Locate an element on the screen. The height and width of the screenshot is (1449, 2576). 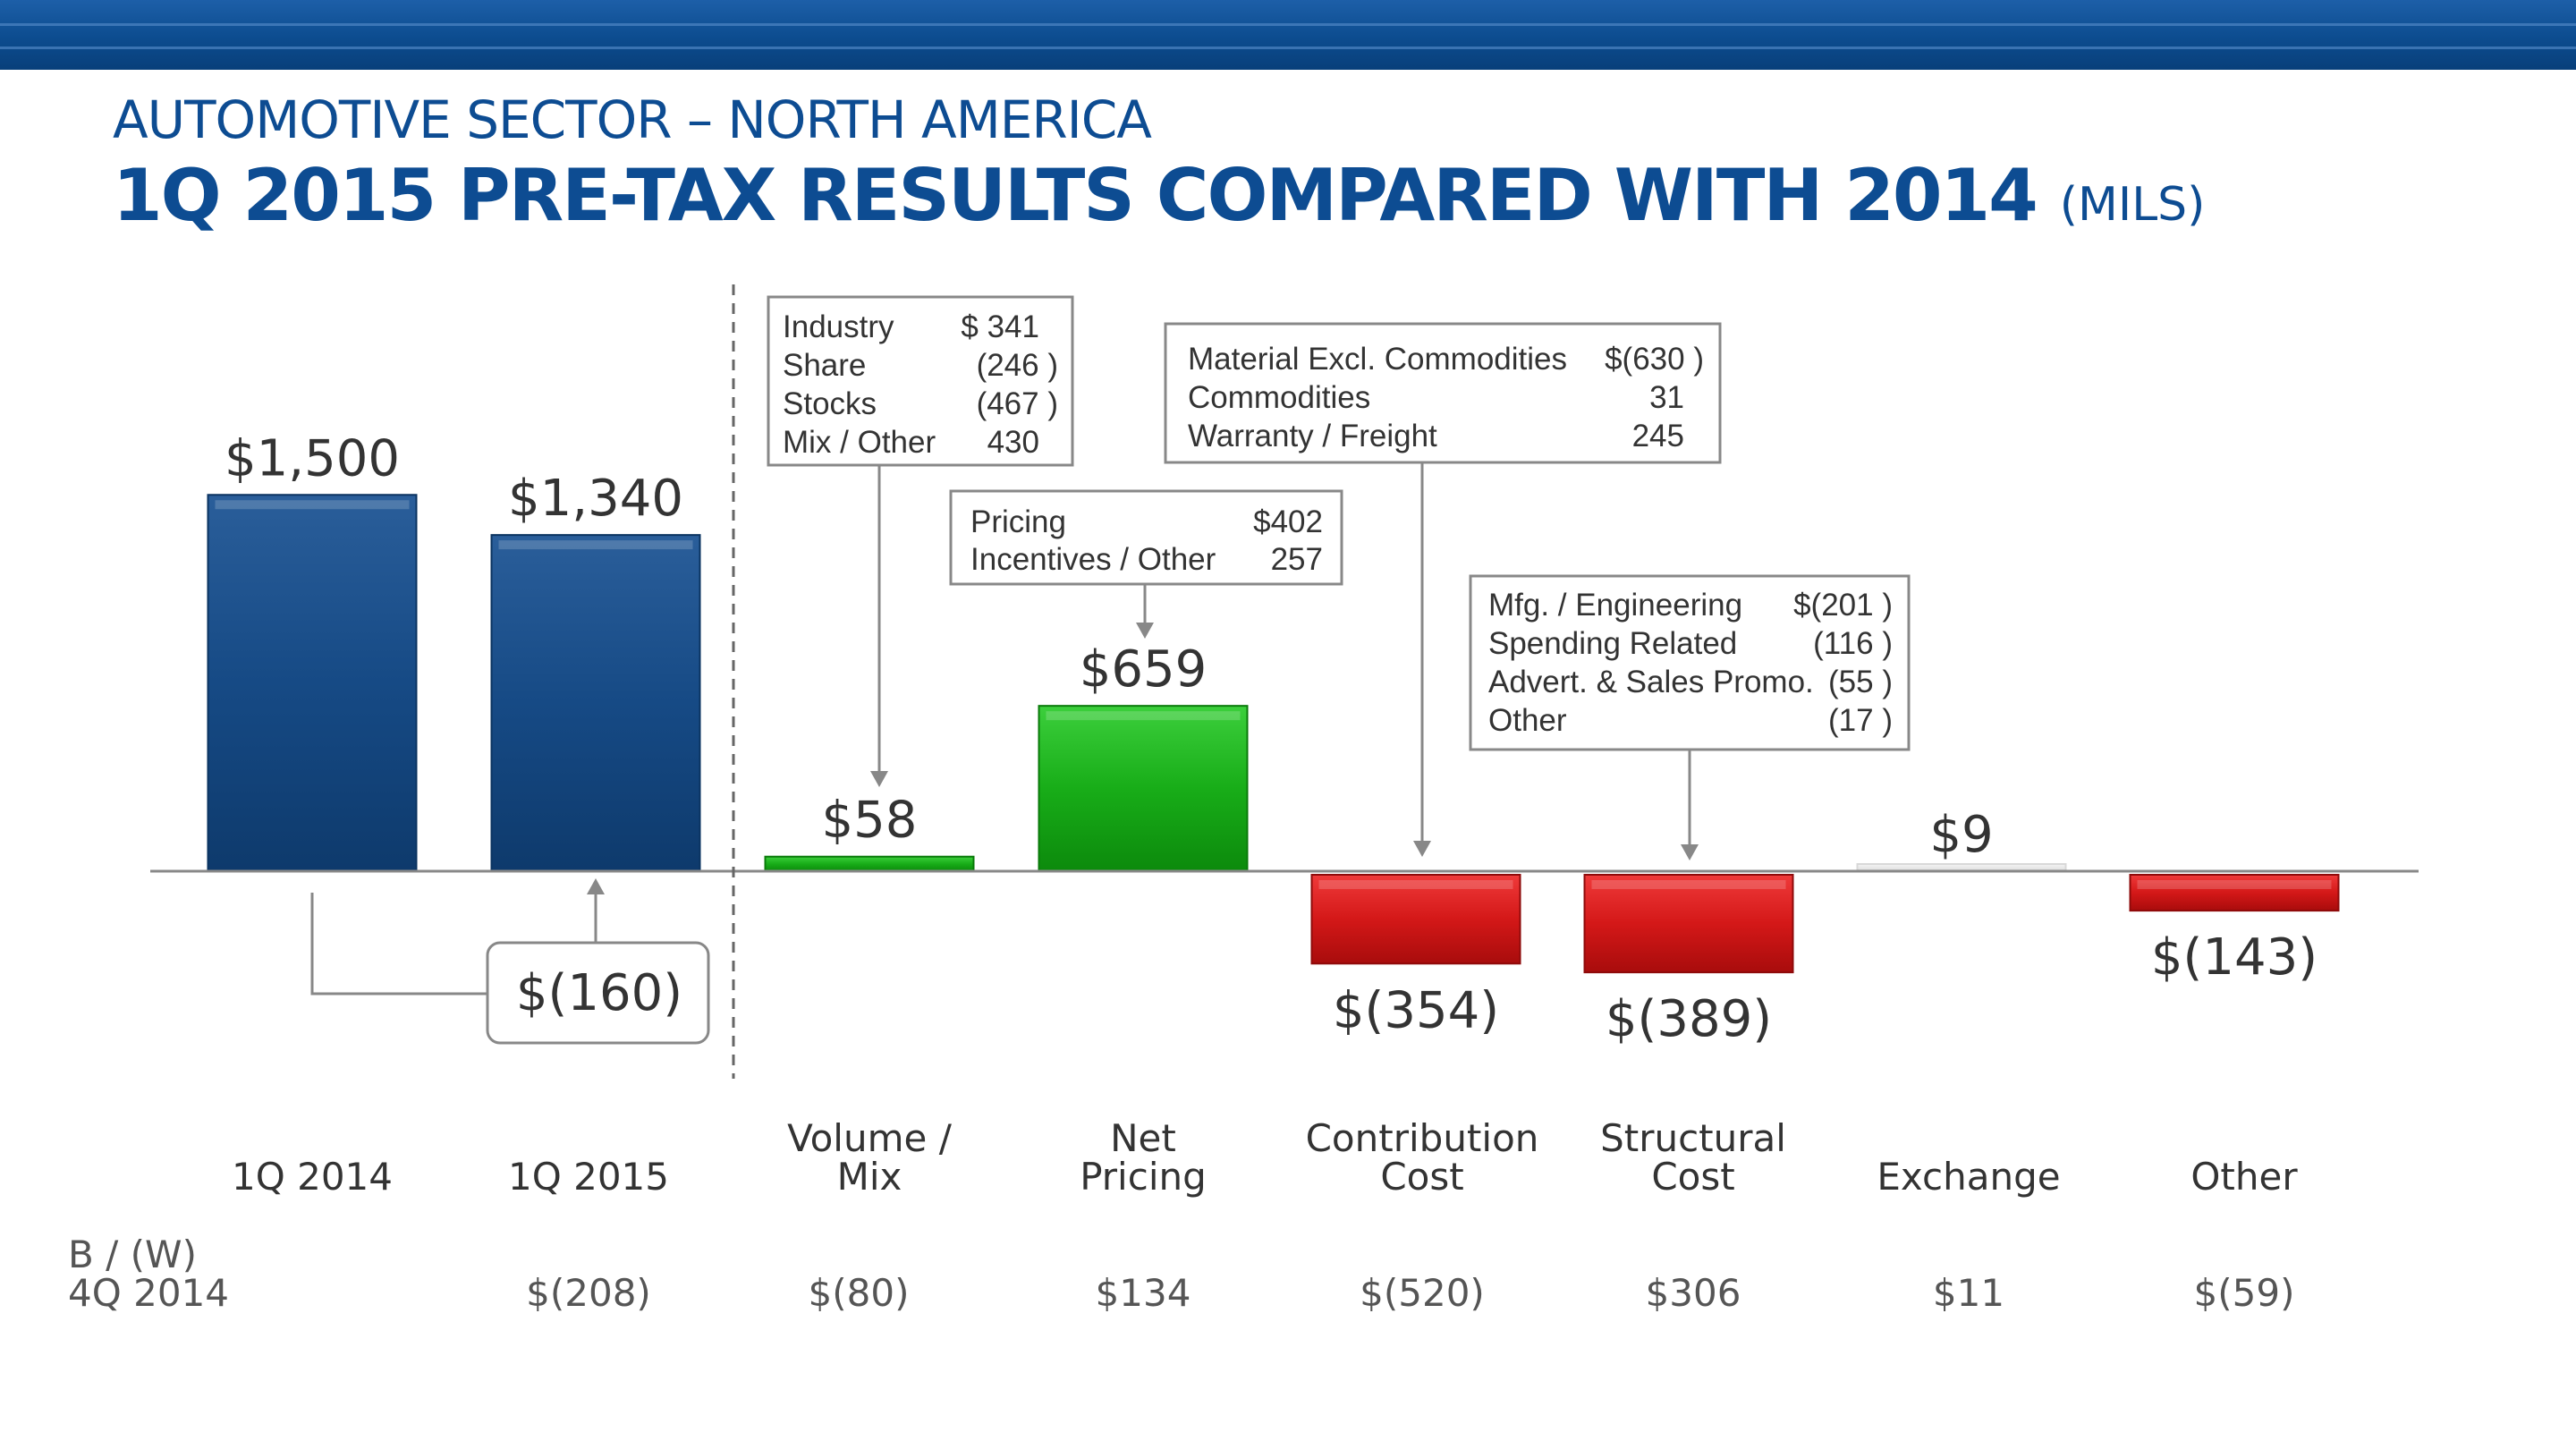
annotation-value: (55 ) is located at coordinates (1860, 682).